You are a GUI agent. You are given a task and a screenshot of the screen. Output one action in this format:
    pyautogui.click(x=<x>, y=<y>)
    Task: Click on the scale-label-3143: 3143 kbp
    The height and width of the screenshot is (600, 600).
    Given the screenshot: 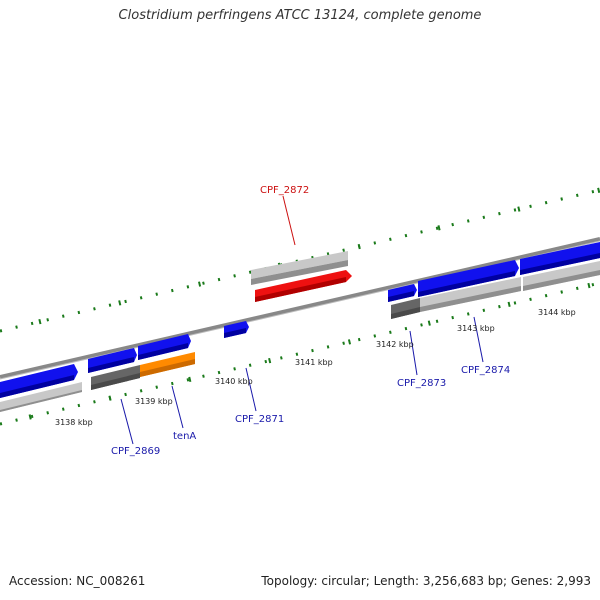 What is the action you would take?
    pyautogui.click(x=476, y=328)
    